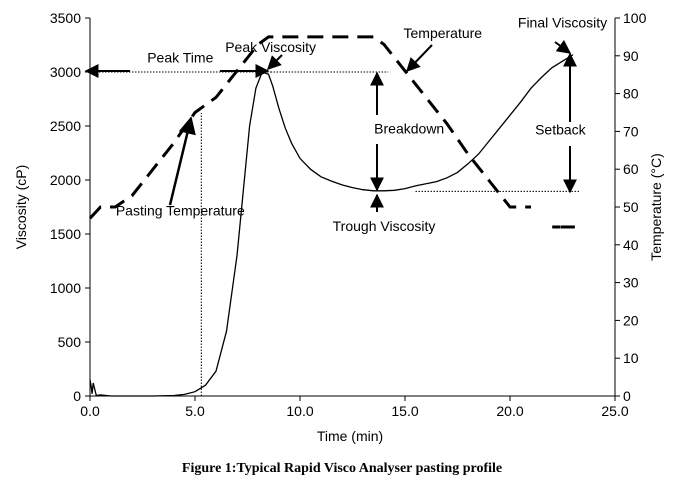  What do you see at coordinates (70, 342) in the screenshot?
I see `y-tick-label: 500` at bounding box center [70, 342].